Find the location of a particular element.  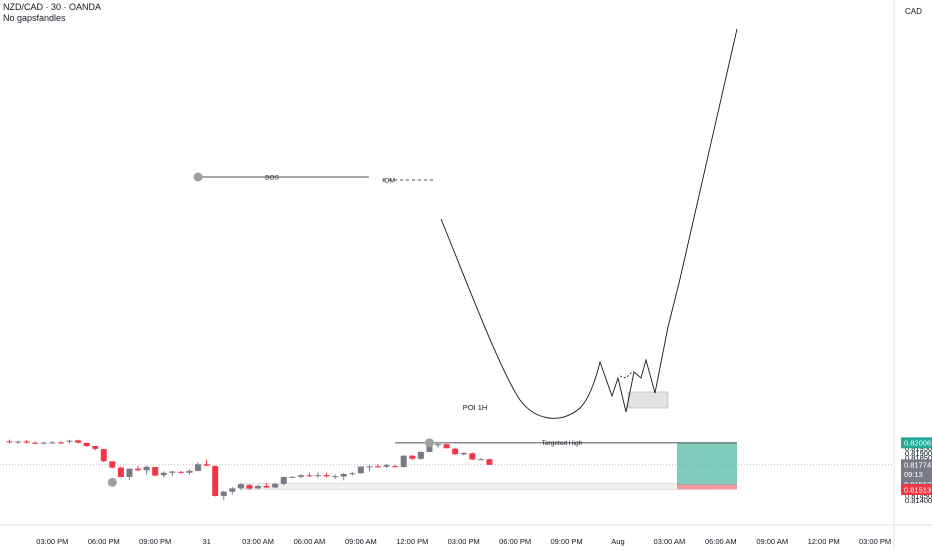

price-tick-label: 0.81450 is located at coordinates (918, 495).